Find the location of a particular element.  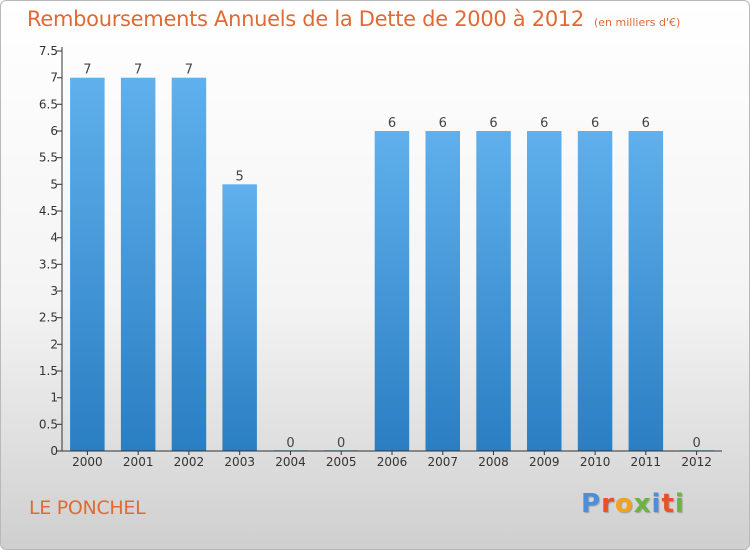

data-label-2008: 6 is located at coordinates (493, 123).